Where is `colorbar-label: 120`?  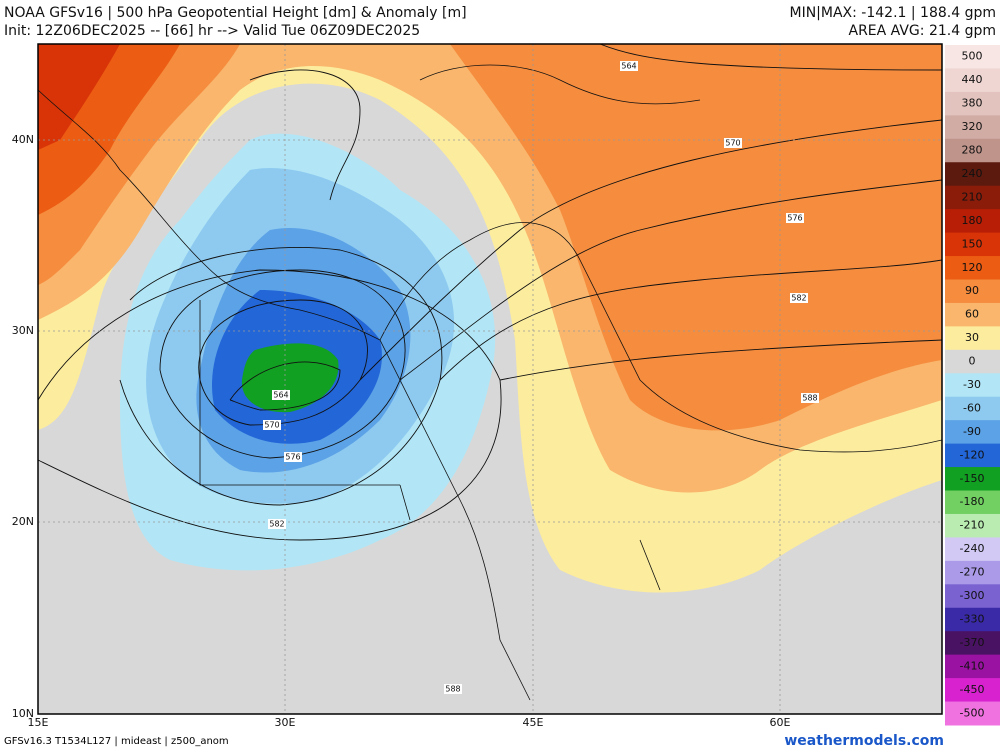
colorbar-label: 120 is located at coordinates (972, 267).